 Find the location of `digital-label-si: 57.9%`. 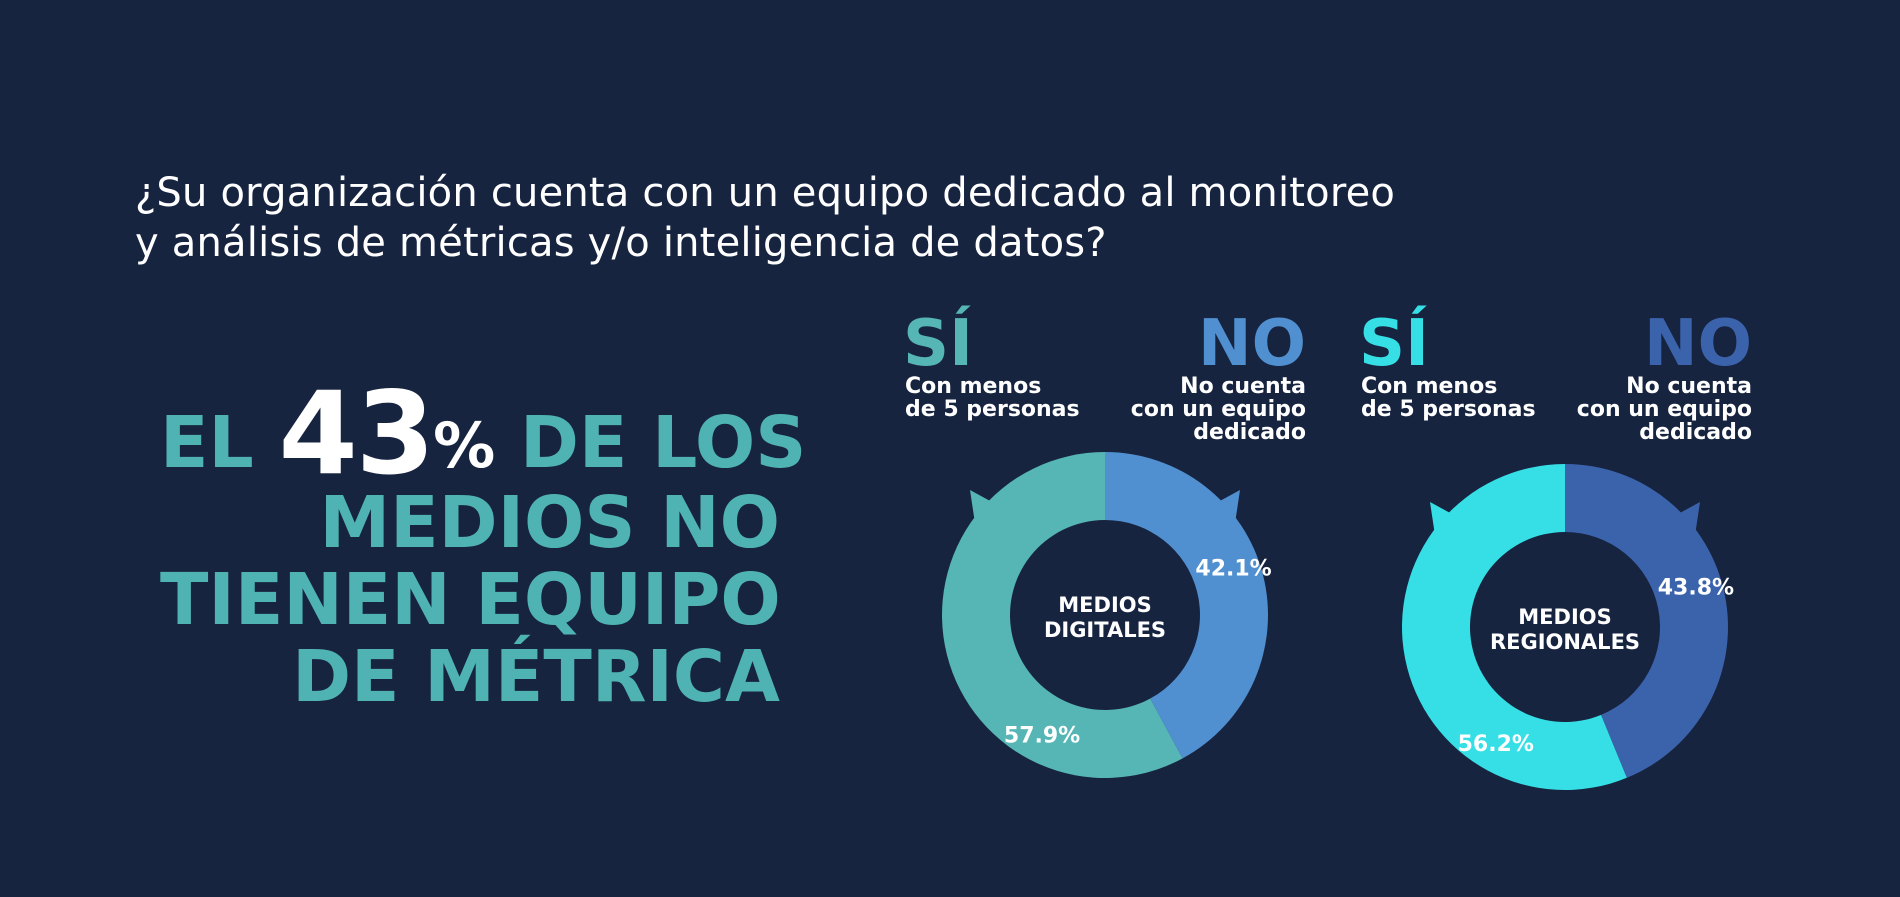

digital-label-si: 57.9% is located at coordinates (1042, 735).